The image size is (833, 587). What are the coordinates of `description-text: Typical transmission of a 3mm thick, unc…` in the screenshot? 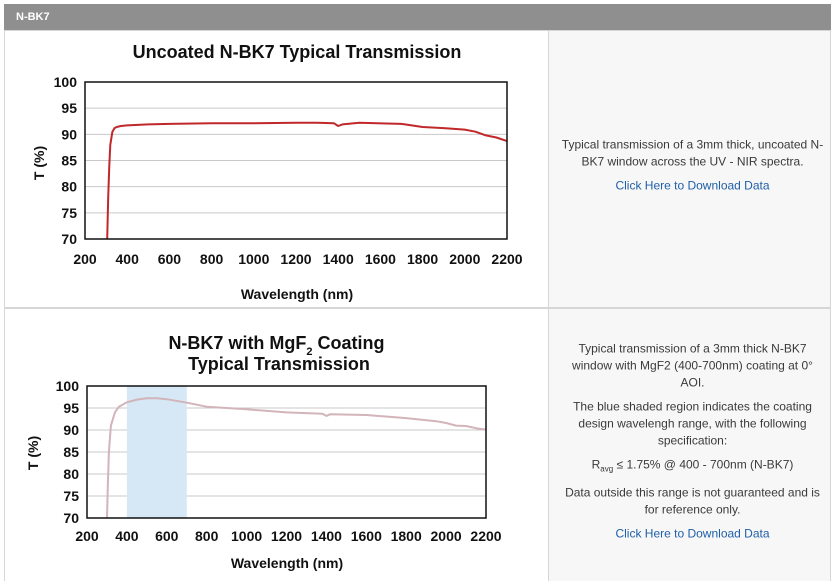 It's located at (692, 153).